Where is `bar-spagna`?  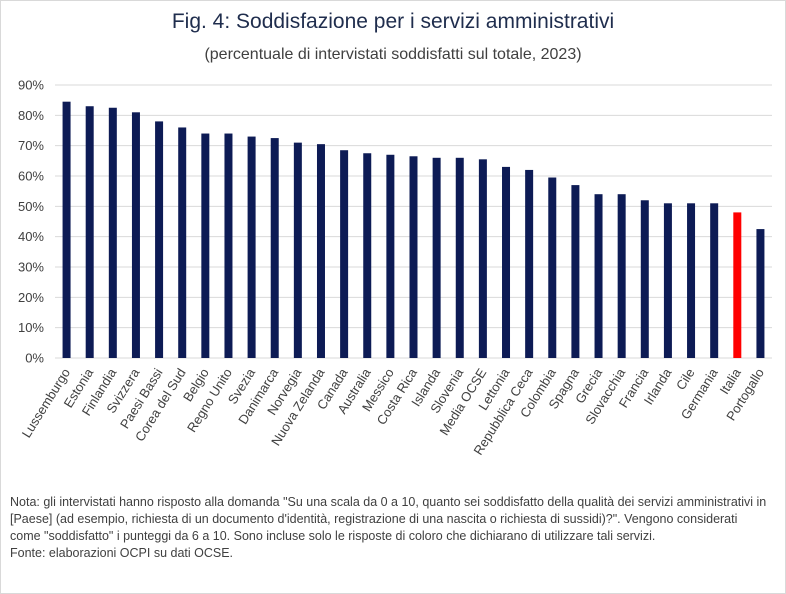 bar-spagna is located at coordinates (575, 271).